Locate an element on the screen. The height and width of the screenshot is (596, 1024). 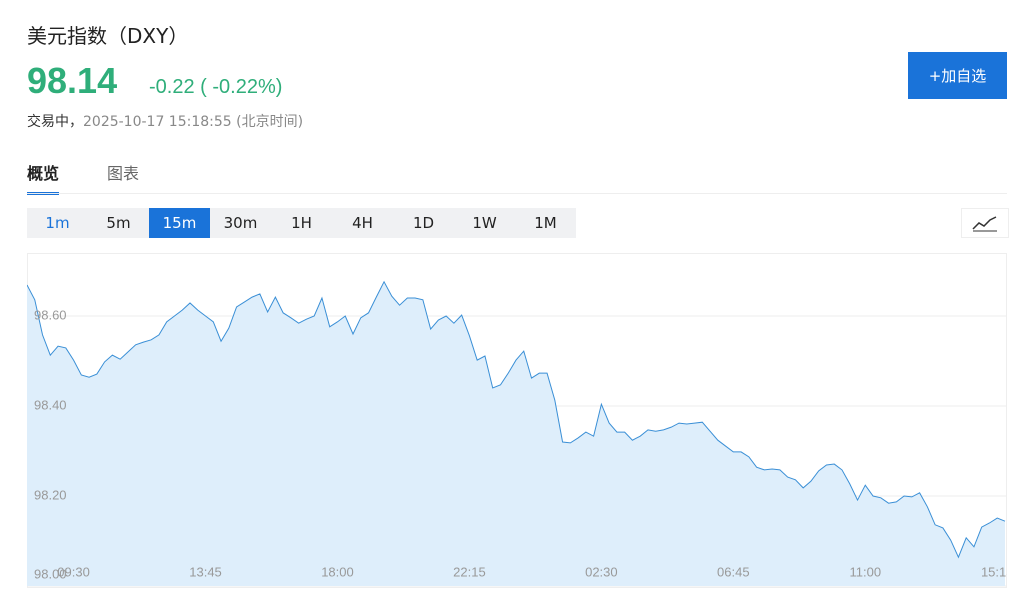
timeframe-button: 15m is located at coordinates (179, 223).